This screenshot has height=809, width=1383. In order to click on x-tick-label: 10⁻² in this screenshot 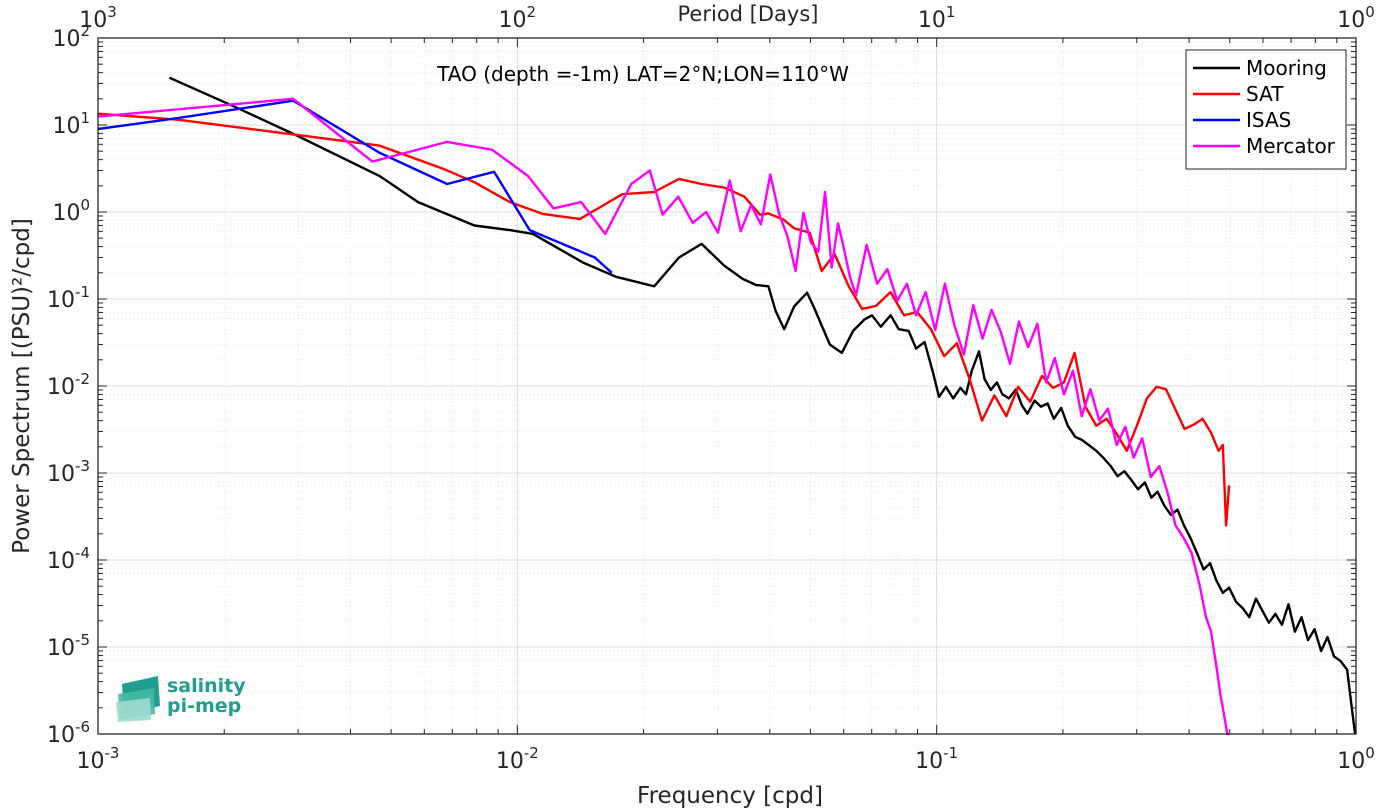, I will do `click(517, 759)`.